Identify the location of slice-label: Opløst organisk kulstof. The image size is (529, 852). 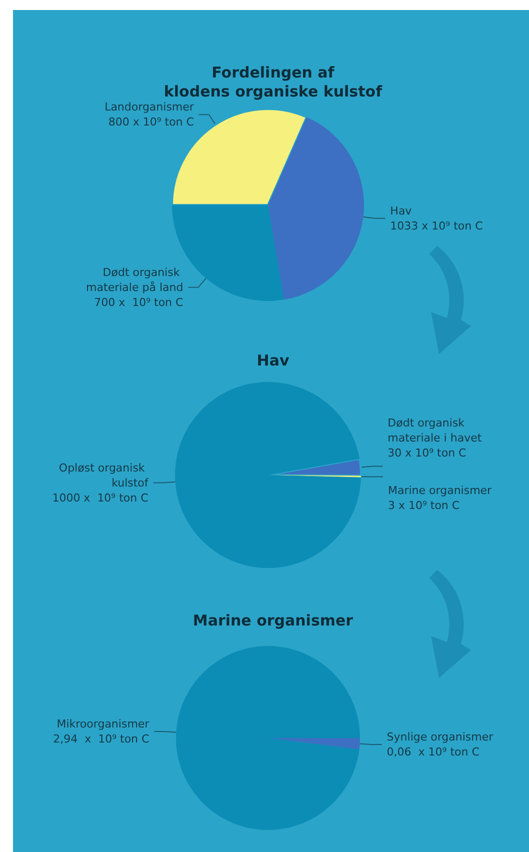
(104, 475).